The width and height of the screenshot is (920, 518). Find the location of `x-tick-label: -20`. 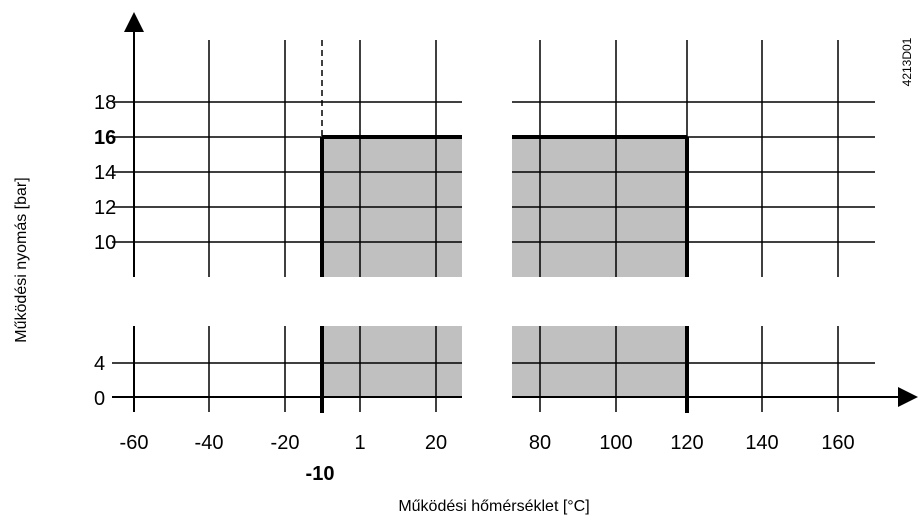

x-tick-label: -20 is located at coordinates (285, 443).